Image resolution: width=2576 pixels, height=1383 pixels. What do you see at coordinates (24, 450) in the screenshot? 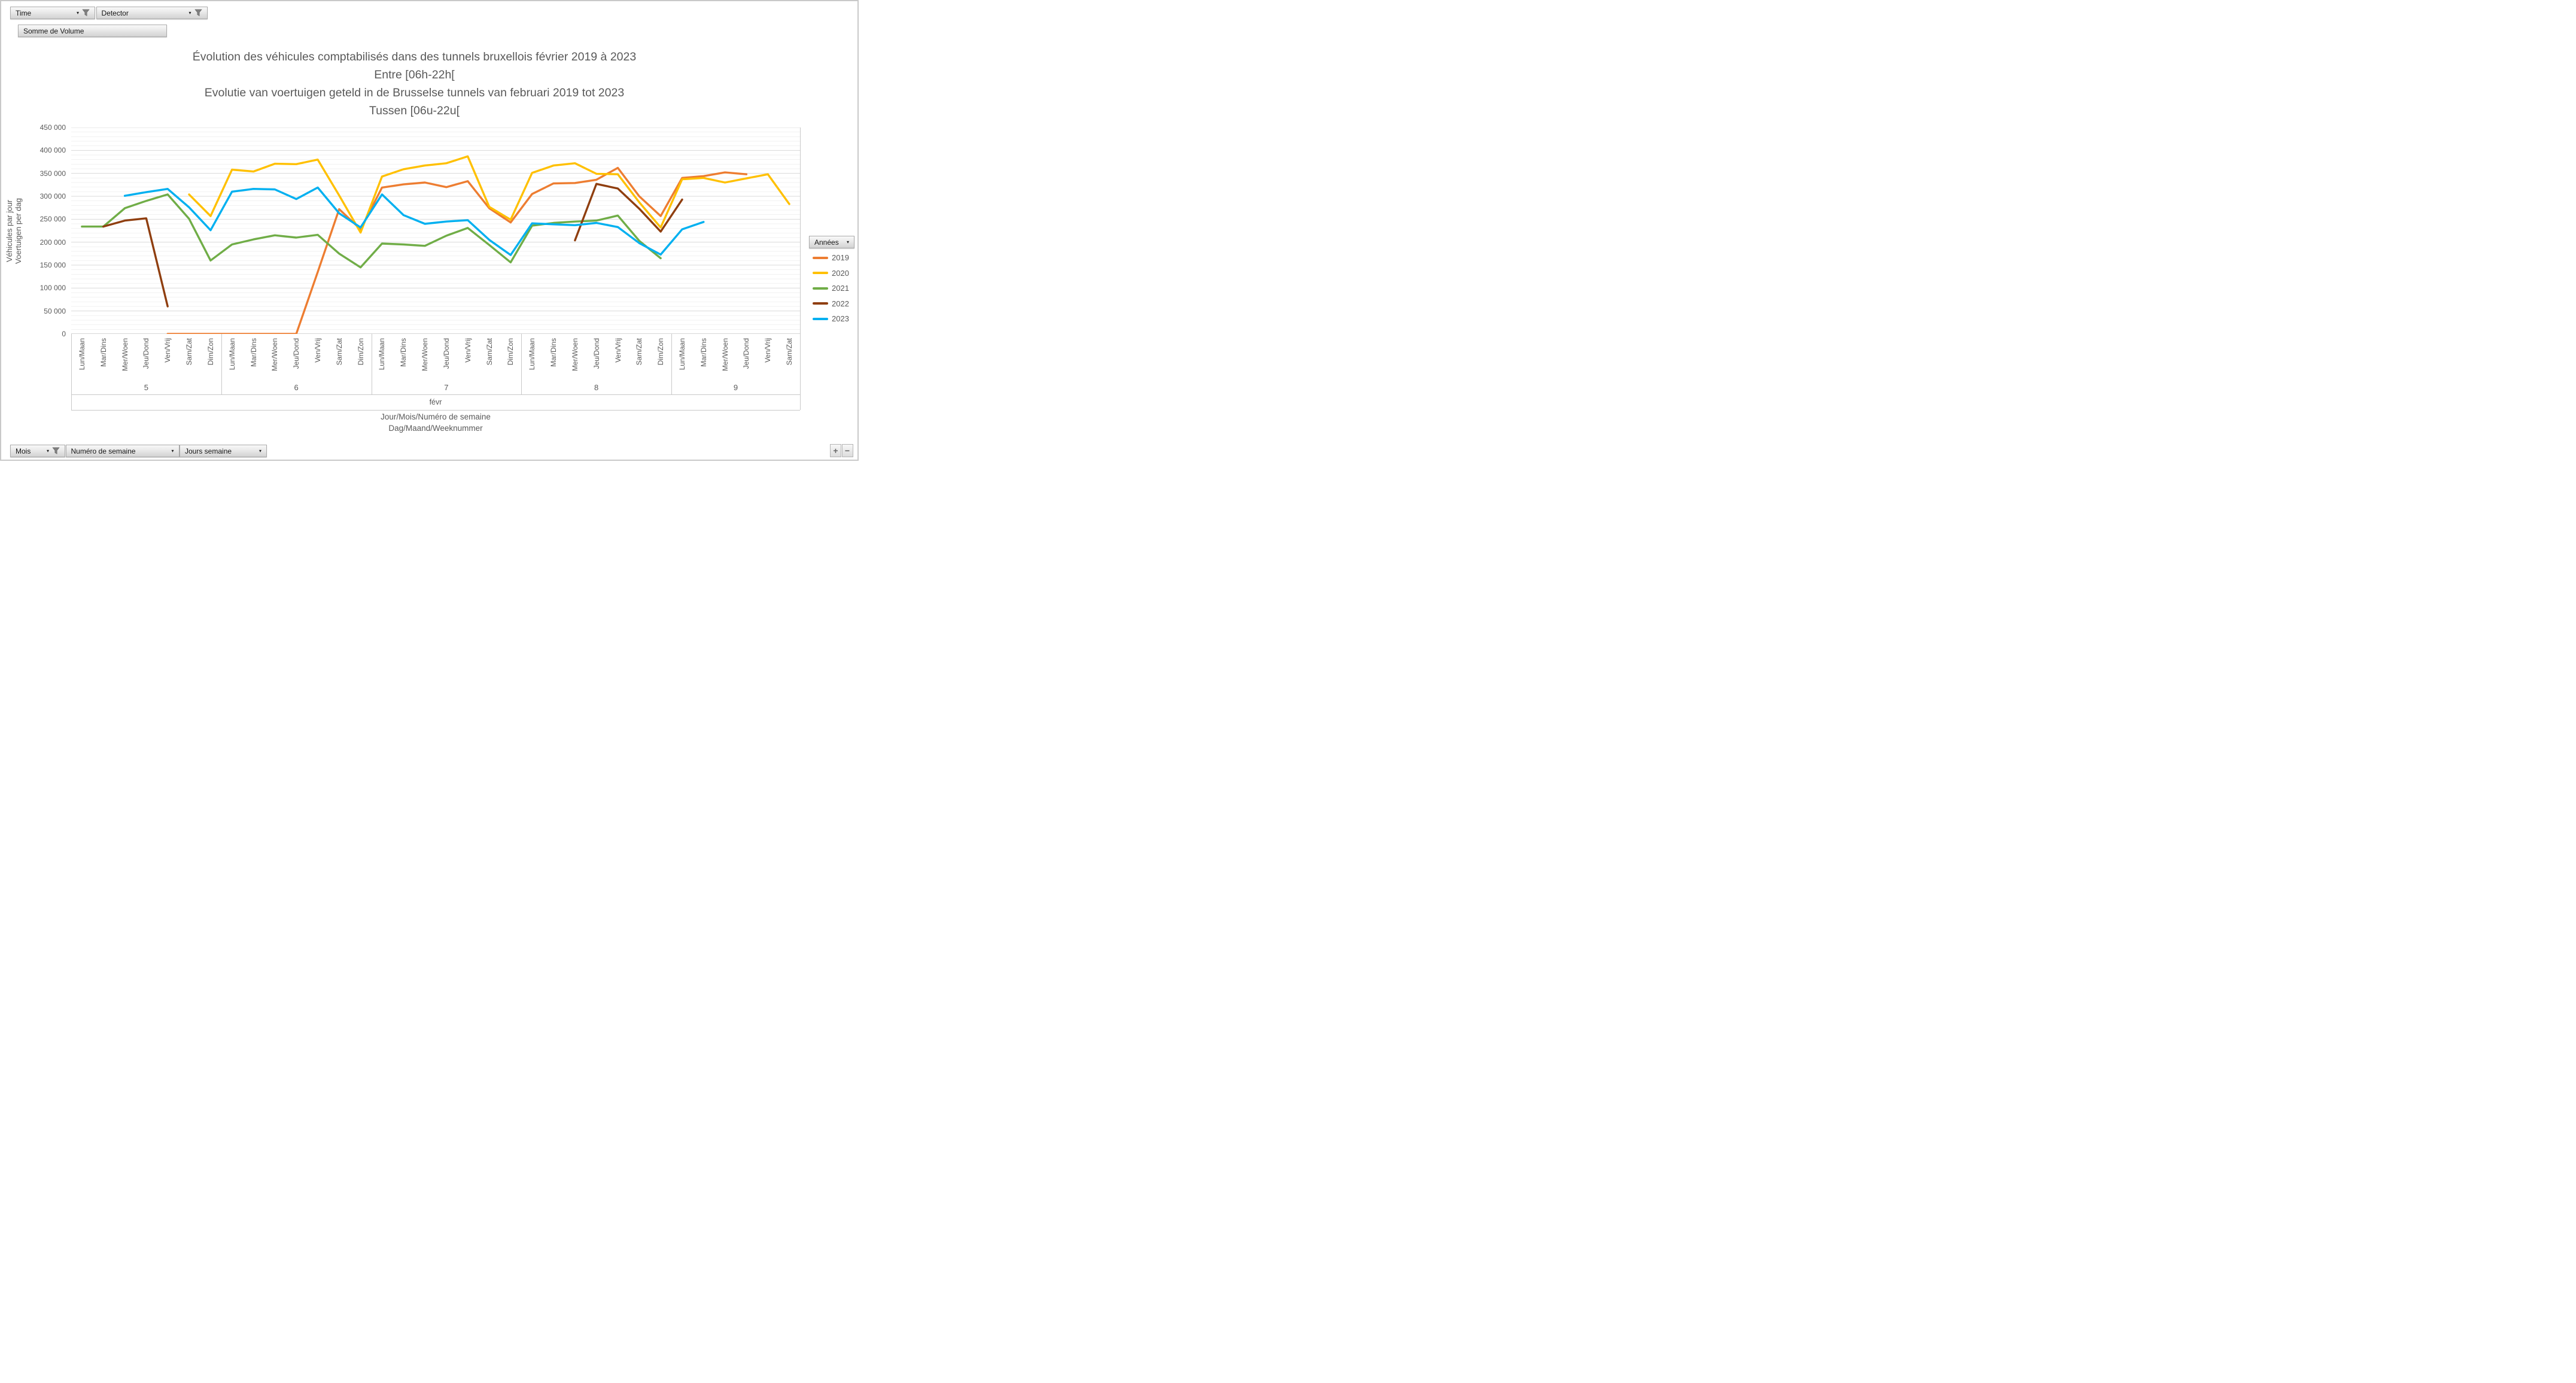
I see `mois-filter-label: Mois` at bounding box center [24, 450].